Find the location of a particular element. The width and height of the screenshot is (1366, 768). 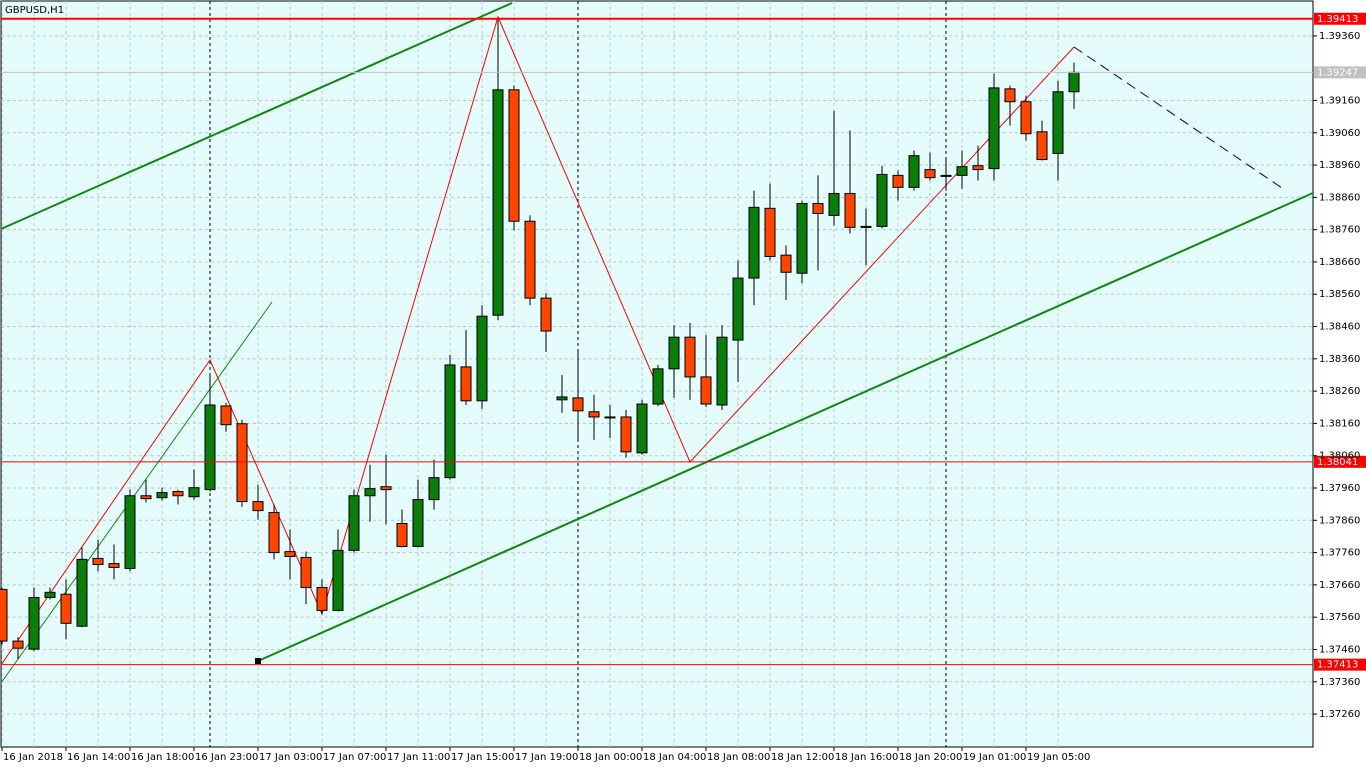

x-tick-label: 18 Jan 12:00 is located at coordinates (802, 757).